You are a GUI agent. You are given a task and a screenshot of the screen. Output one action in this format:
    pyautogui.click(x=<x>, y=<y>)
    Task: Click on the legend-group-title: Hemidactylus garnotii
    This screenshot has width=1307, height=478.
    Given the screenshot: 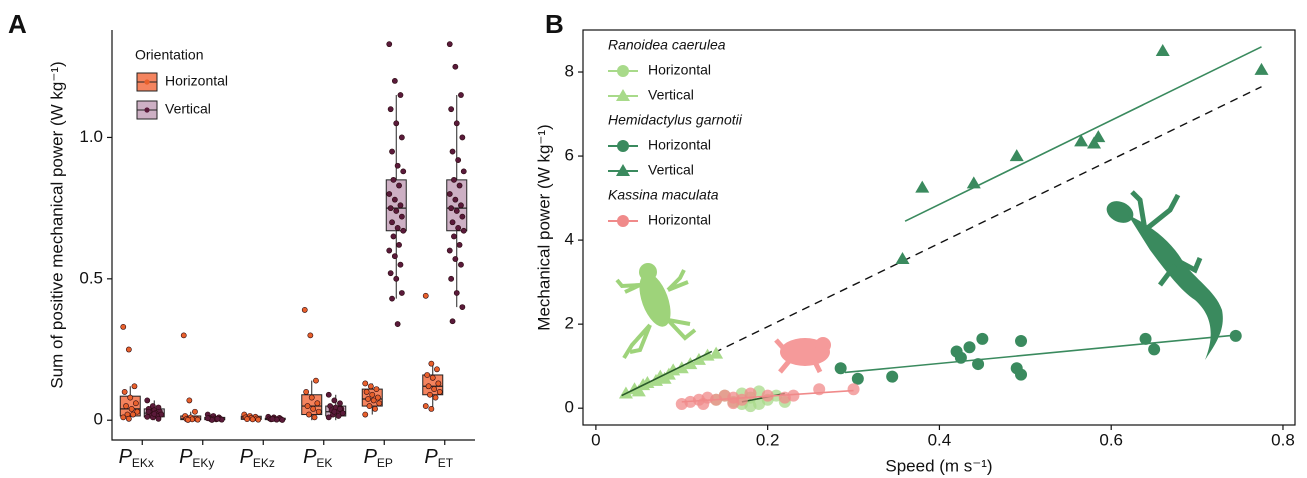 What is the action you would take?
    pyautogui.click(x=675, y=120)
    